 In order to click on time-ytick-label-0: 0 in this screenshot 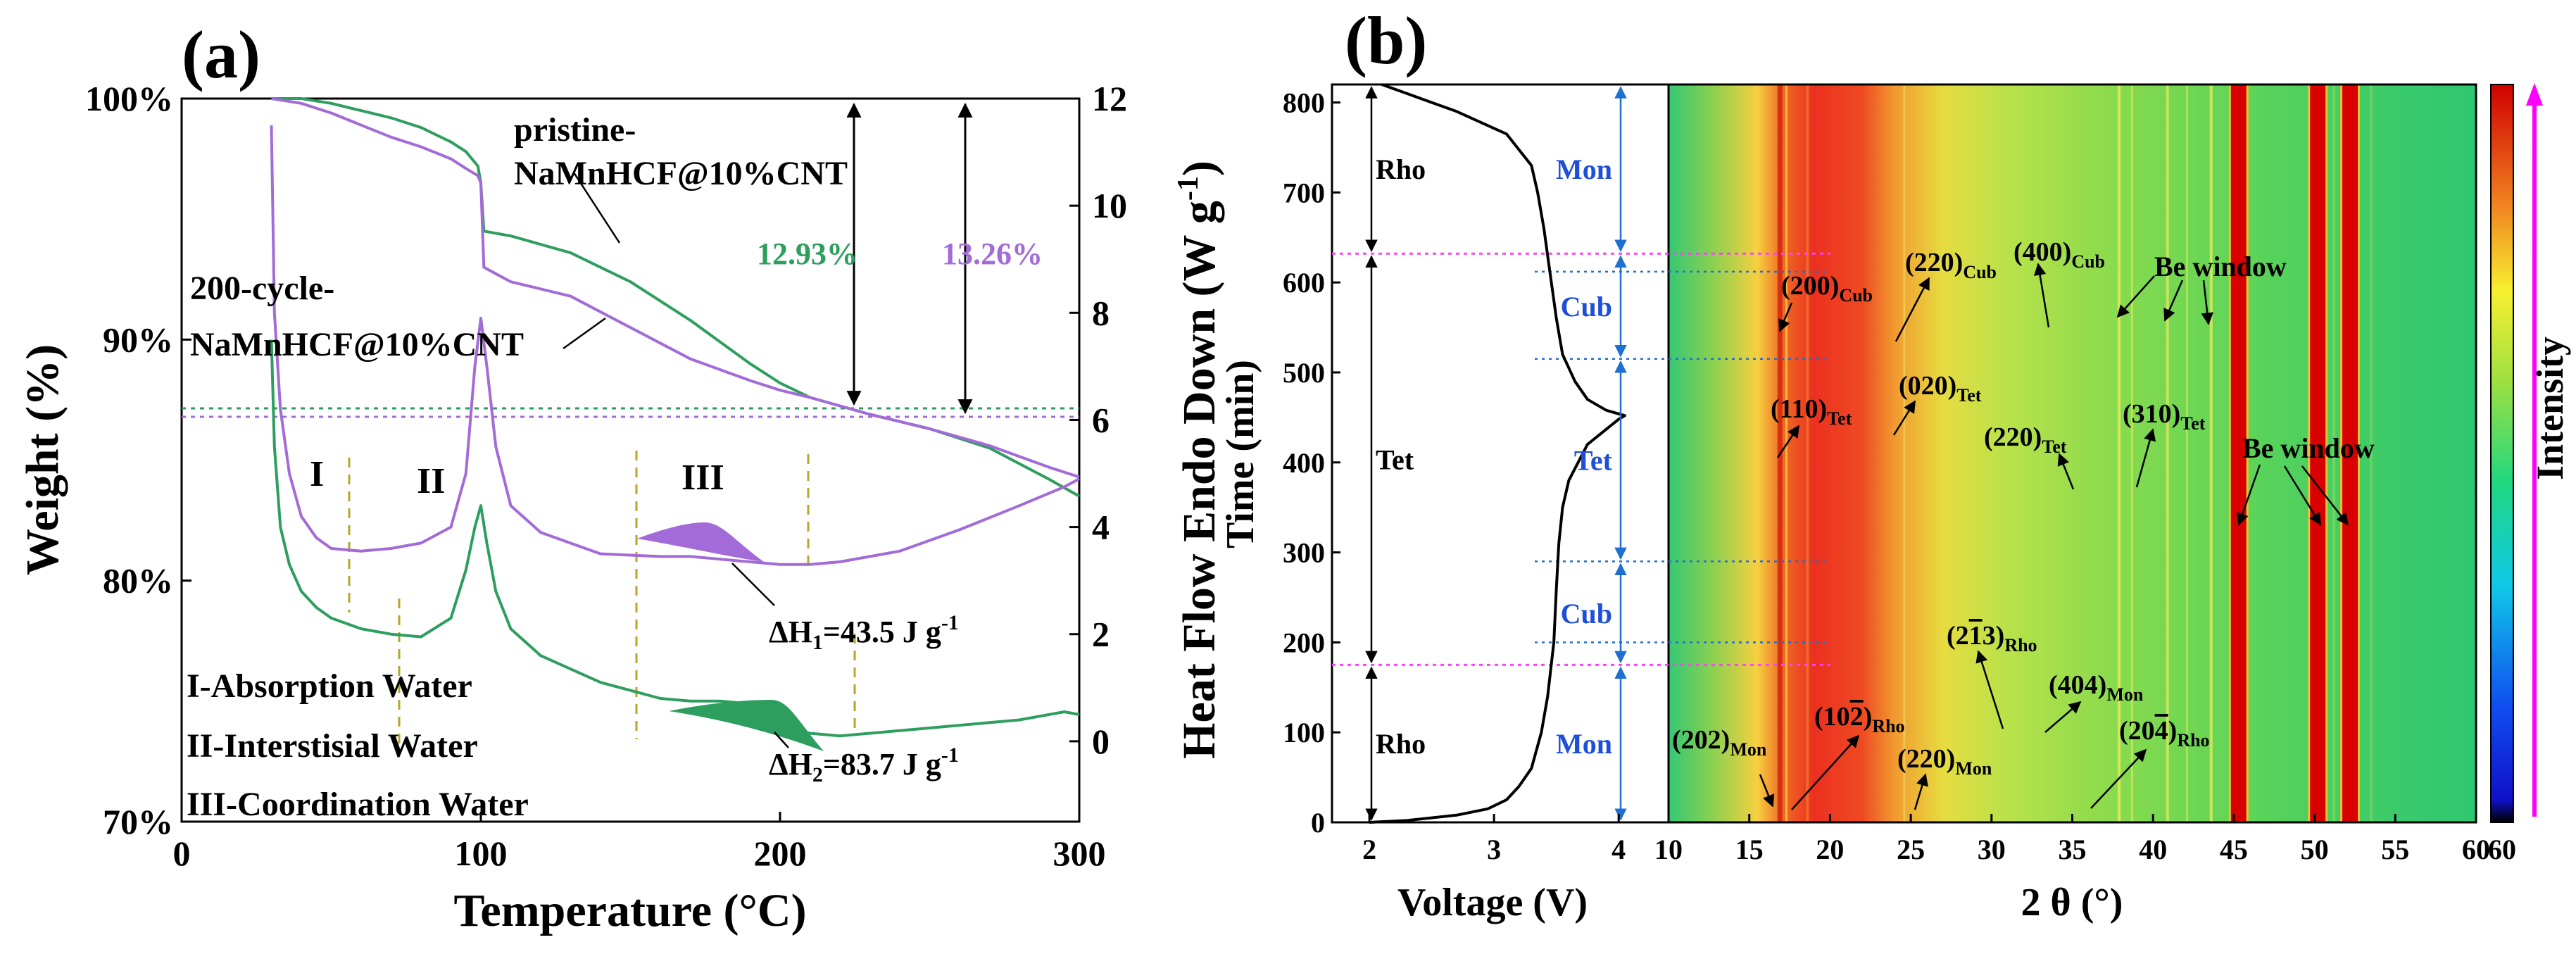, I will do `click(1318, 823)`.